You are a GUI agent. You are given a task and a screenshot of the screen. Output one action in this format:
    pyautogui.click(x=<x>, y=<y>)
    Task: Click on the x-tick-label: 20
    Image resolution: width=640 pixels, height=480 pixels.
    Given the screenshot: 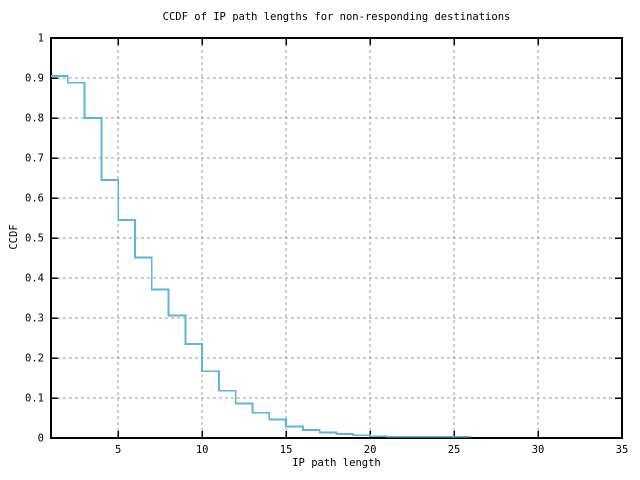 What is the action you would take?
    pyautogui.click(x=370, y=450)
    